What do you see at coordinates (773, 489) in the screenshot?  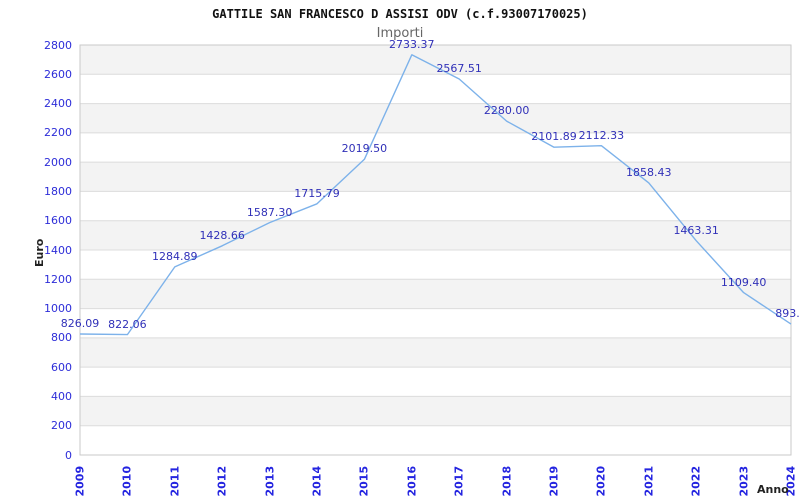 I see `x-axis-title: Anno` at bounding box center [773, 489].